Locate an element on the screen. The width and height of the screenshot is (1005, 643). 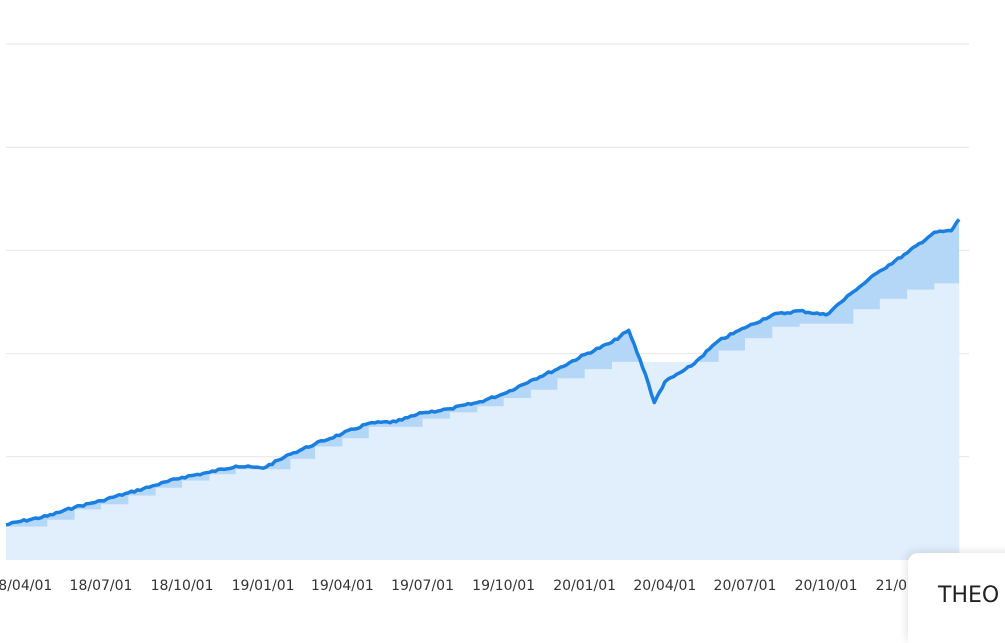
x-tick-label: 20/01/01 is located at coordinates (584, 586).